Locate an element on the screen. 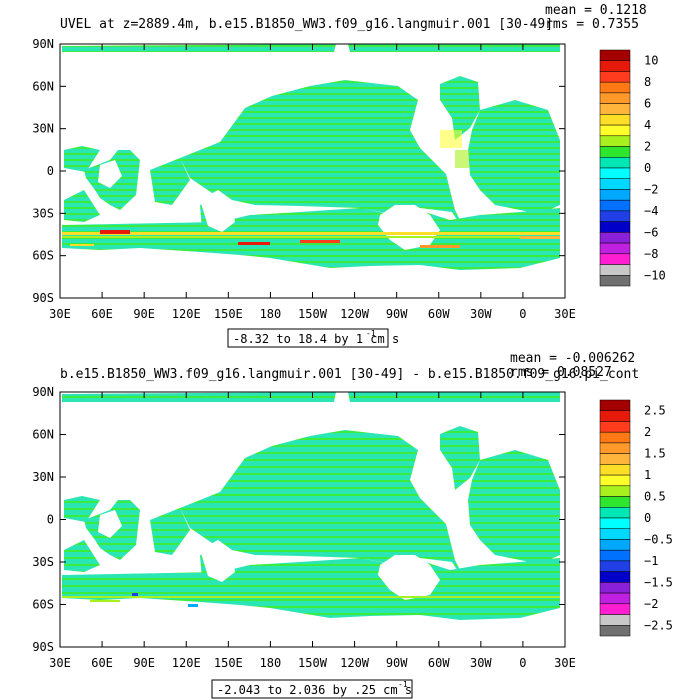  contour-info-box: -8.32 to 18.4 by 1 cm s -1 is located at coordinates (313, 338).